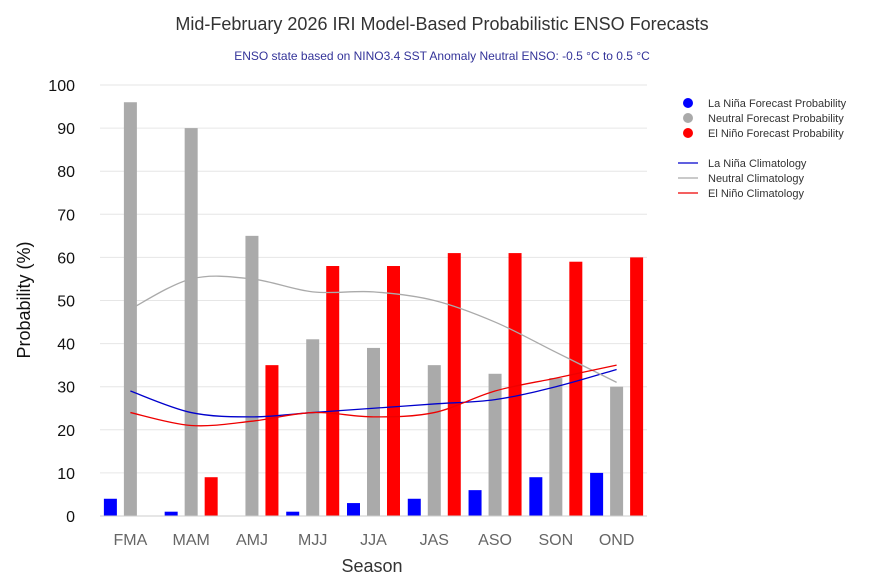  Describe the element at coordinates (617, 540) in the screenshot. I see `x-tick-label: OND` at that location.